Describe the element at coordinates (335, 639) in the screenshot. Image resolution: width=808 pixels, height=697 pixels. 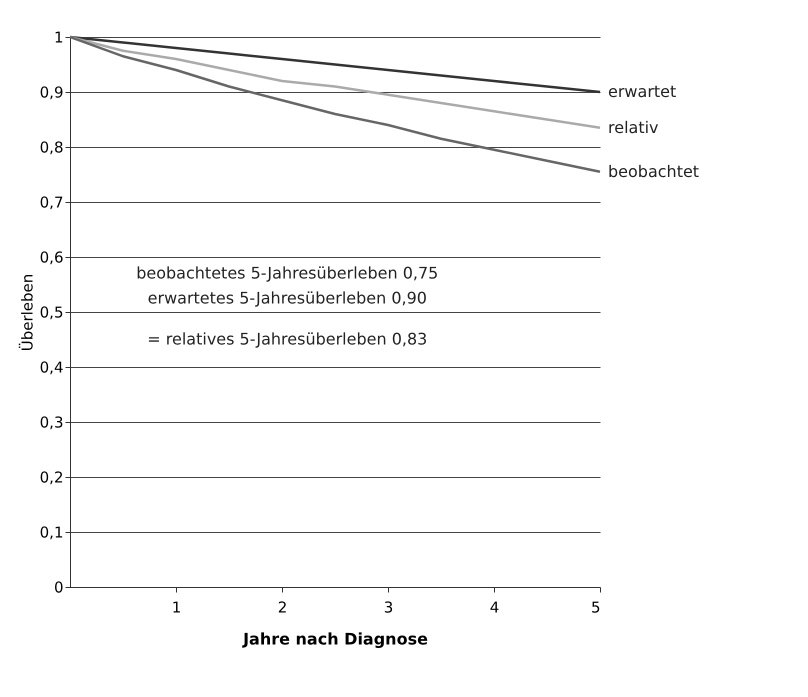
I see `x-axis-title: Jahre nach Diagnose` at that location.